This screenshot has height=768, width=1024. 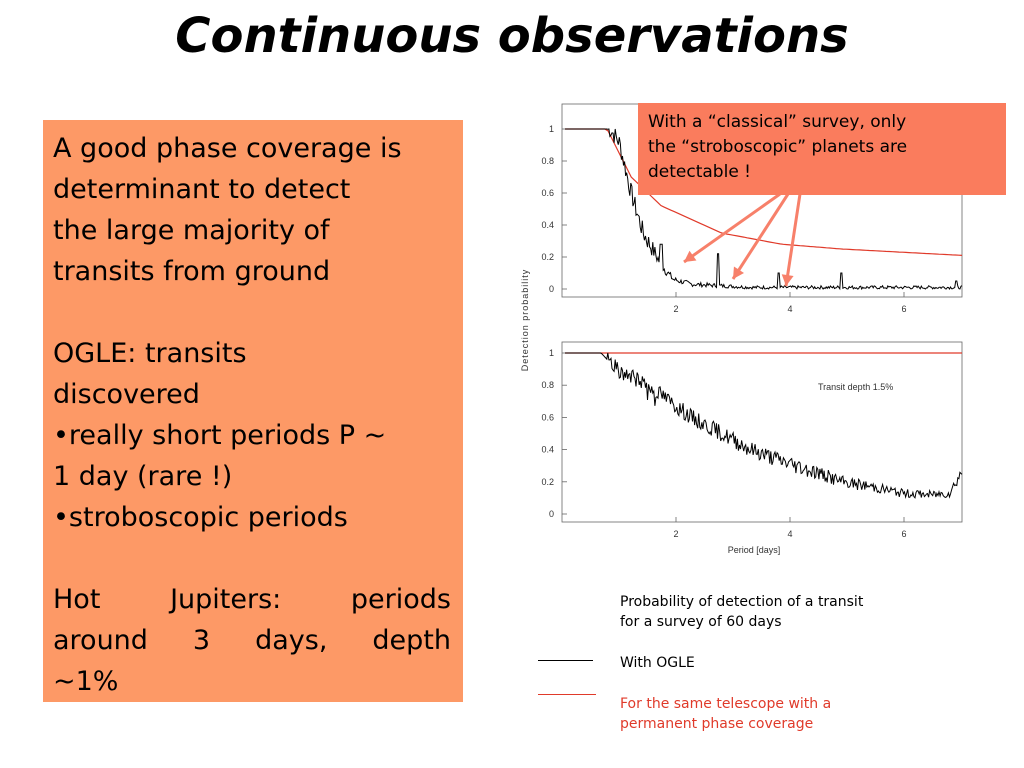 What do you see at coordinates (126, 394) in the screenshot?
I see `text-line: discovered` at bounding box center [126, 394].